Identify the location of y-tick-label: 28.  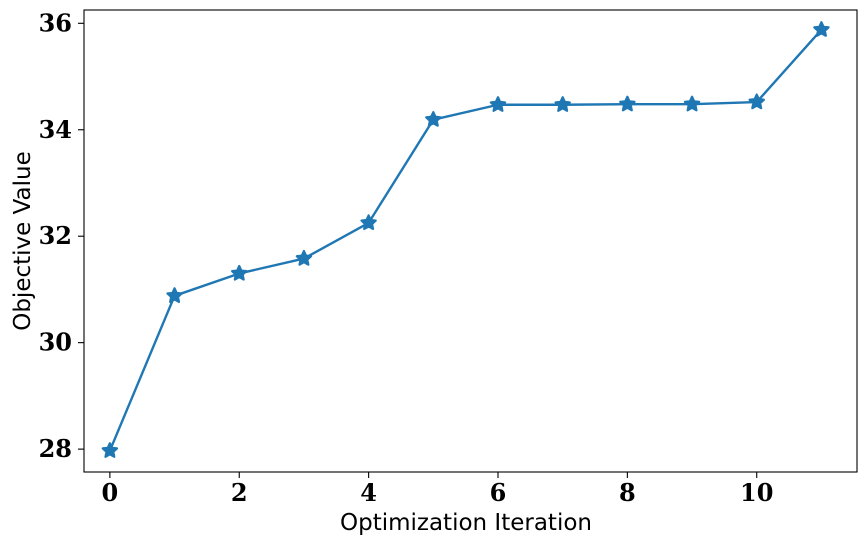
(55, 448).